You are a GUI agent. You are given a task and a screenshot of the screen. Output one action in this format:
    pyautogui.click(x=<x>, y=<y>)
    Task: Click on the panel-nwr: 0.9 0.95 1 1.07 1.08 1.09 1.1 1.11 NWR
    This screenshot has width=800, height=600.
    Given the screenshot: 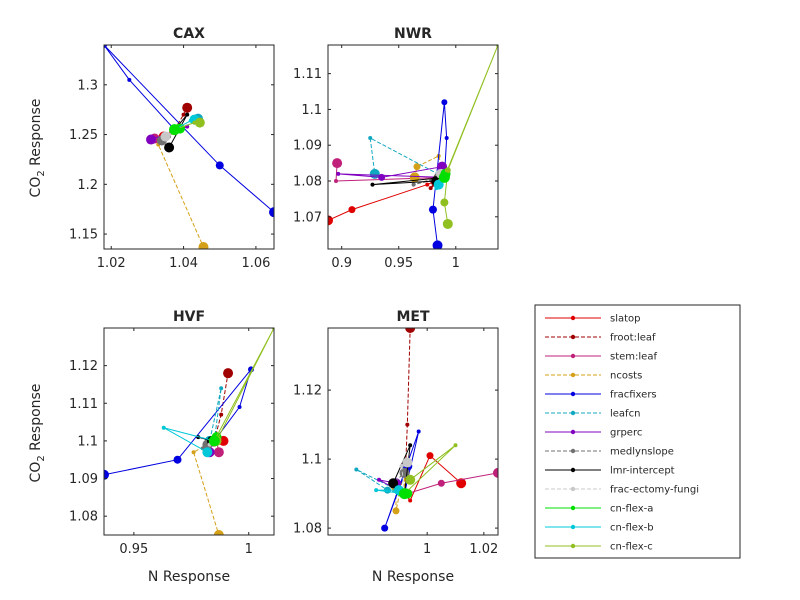 What is the action you would take?
    pyautogui.click(x=396, y=148)
    